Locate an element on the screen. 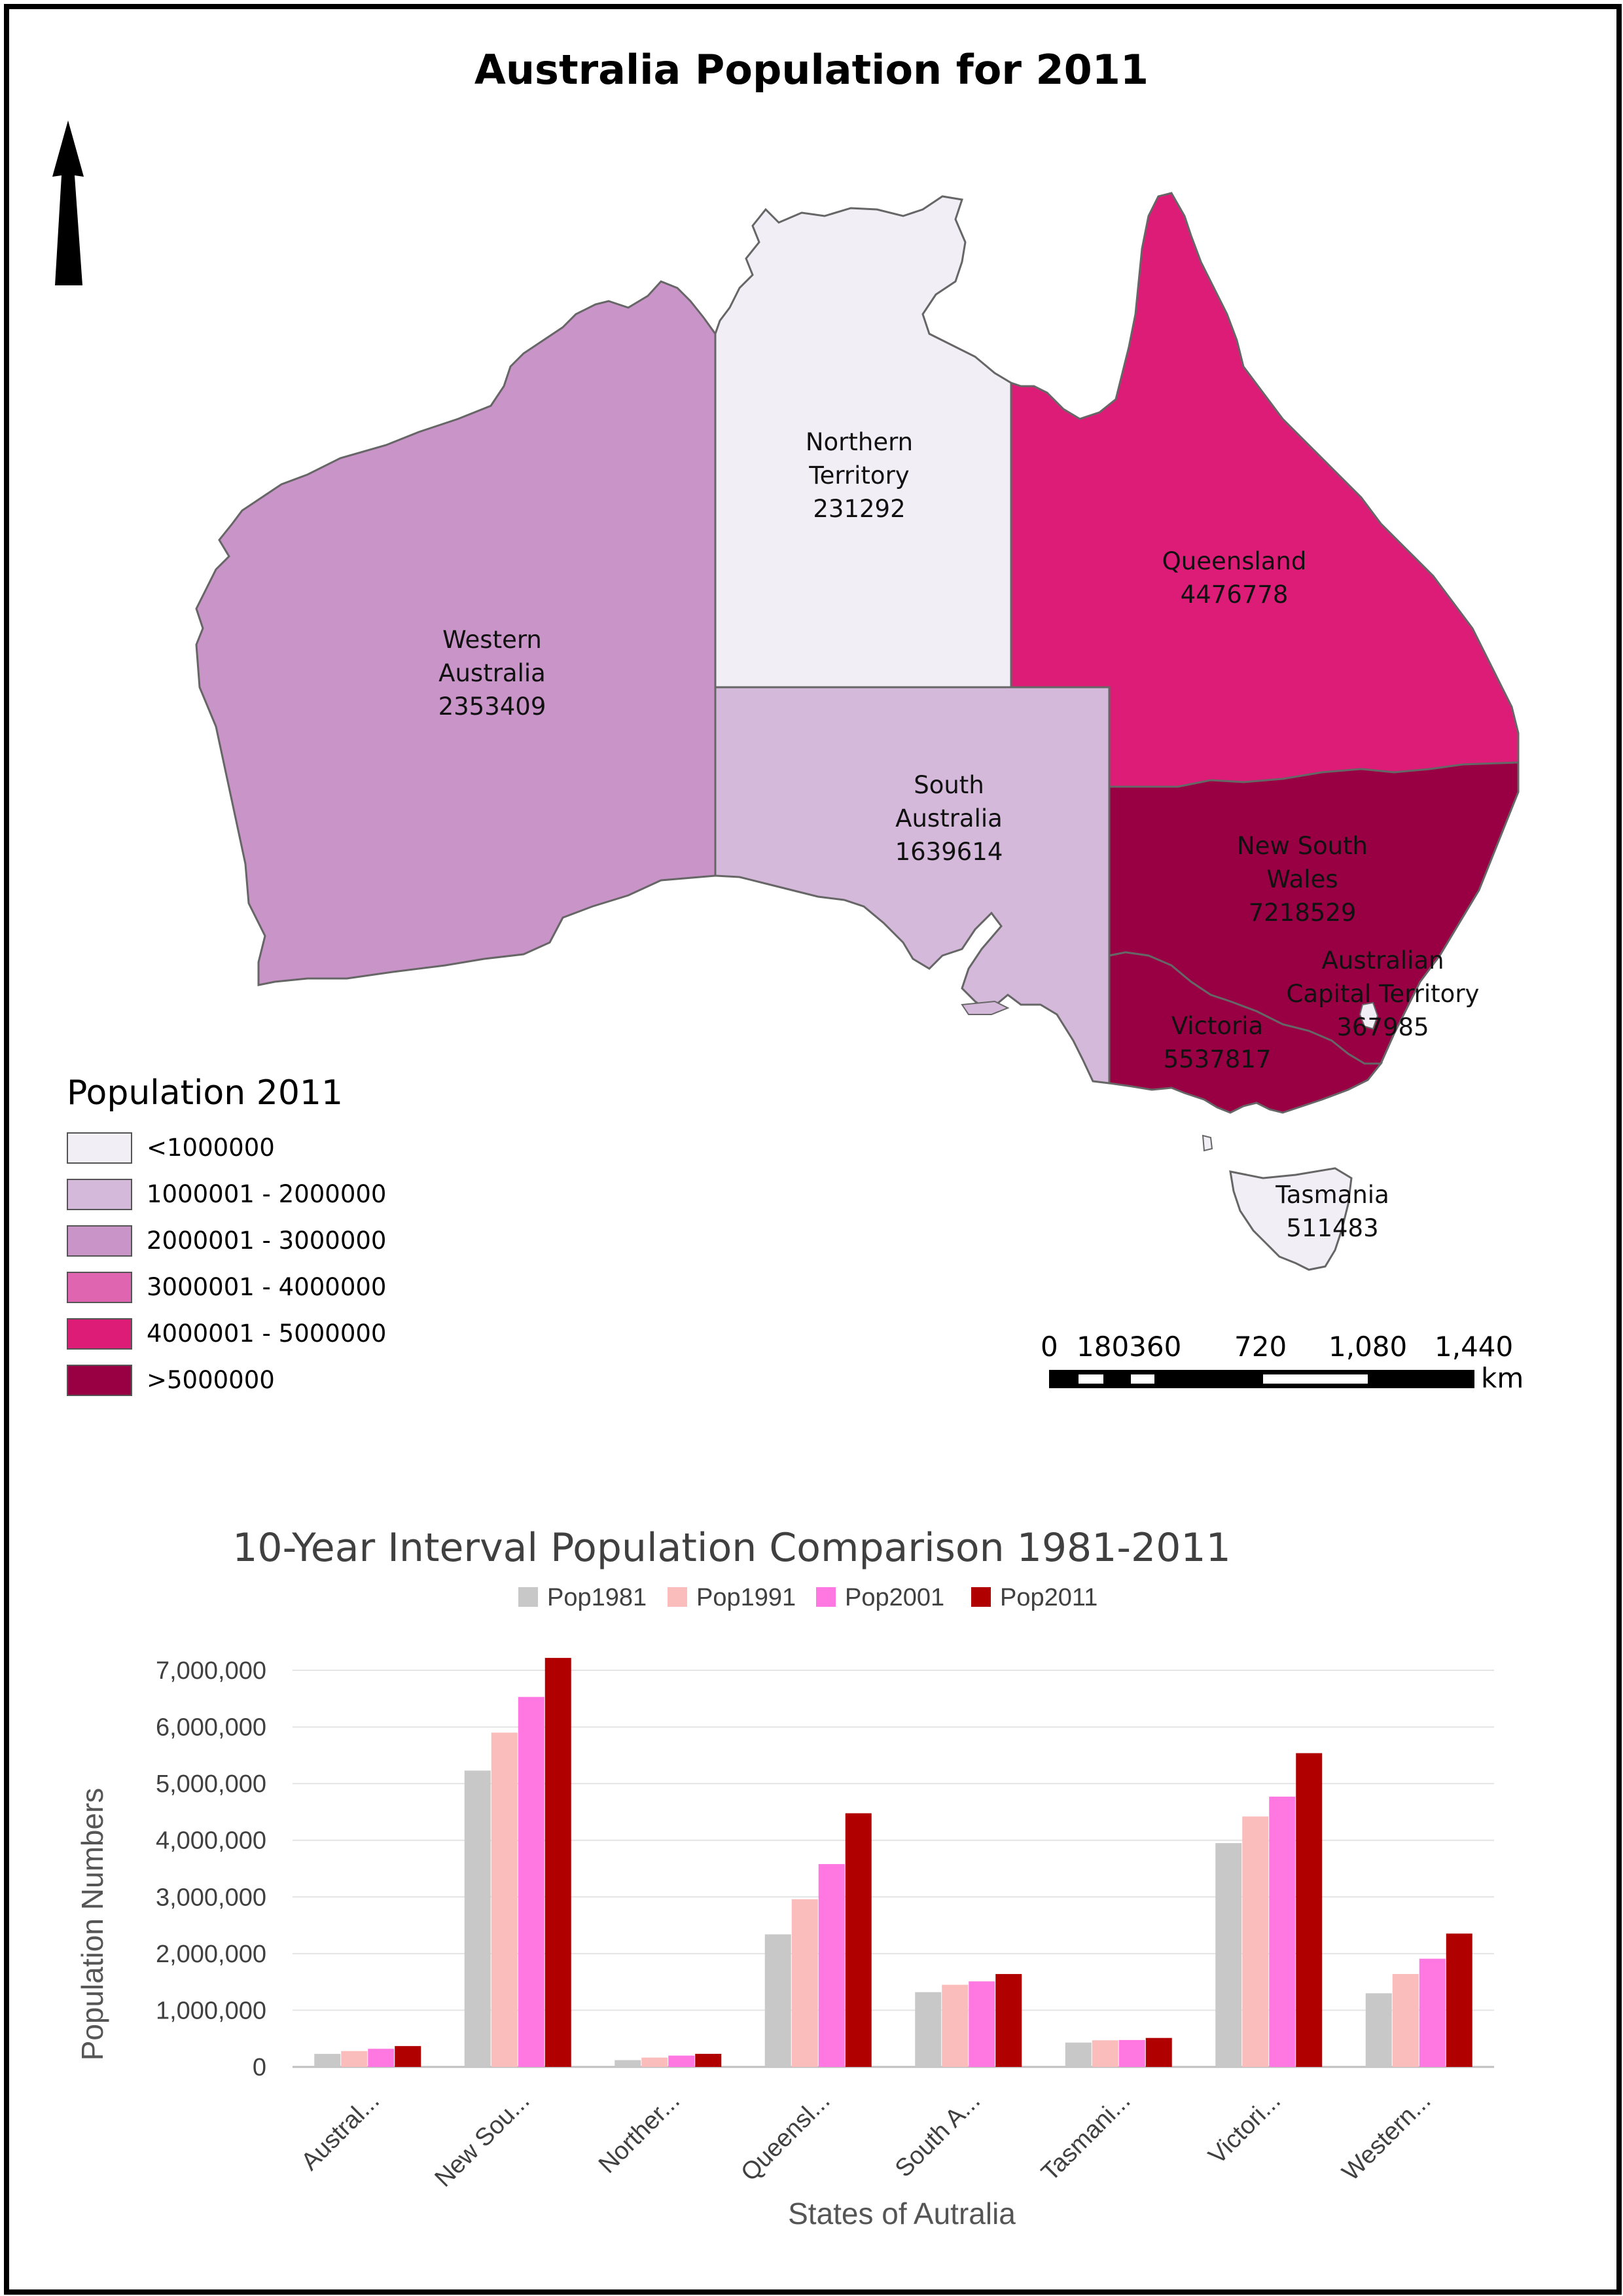 This screenshot has height=2296, width=1623. state-label-line: Northern is located at coordinates (859, 442).